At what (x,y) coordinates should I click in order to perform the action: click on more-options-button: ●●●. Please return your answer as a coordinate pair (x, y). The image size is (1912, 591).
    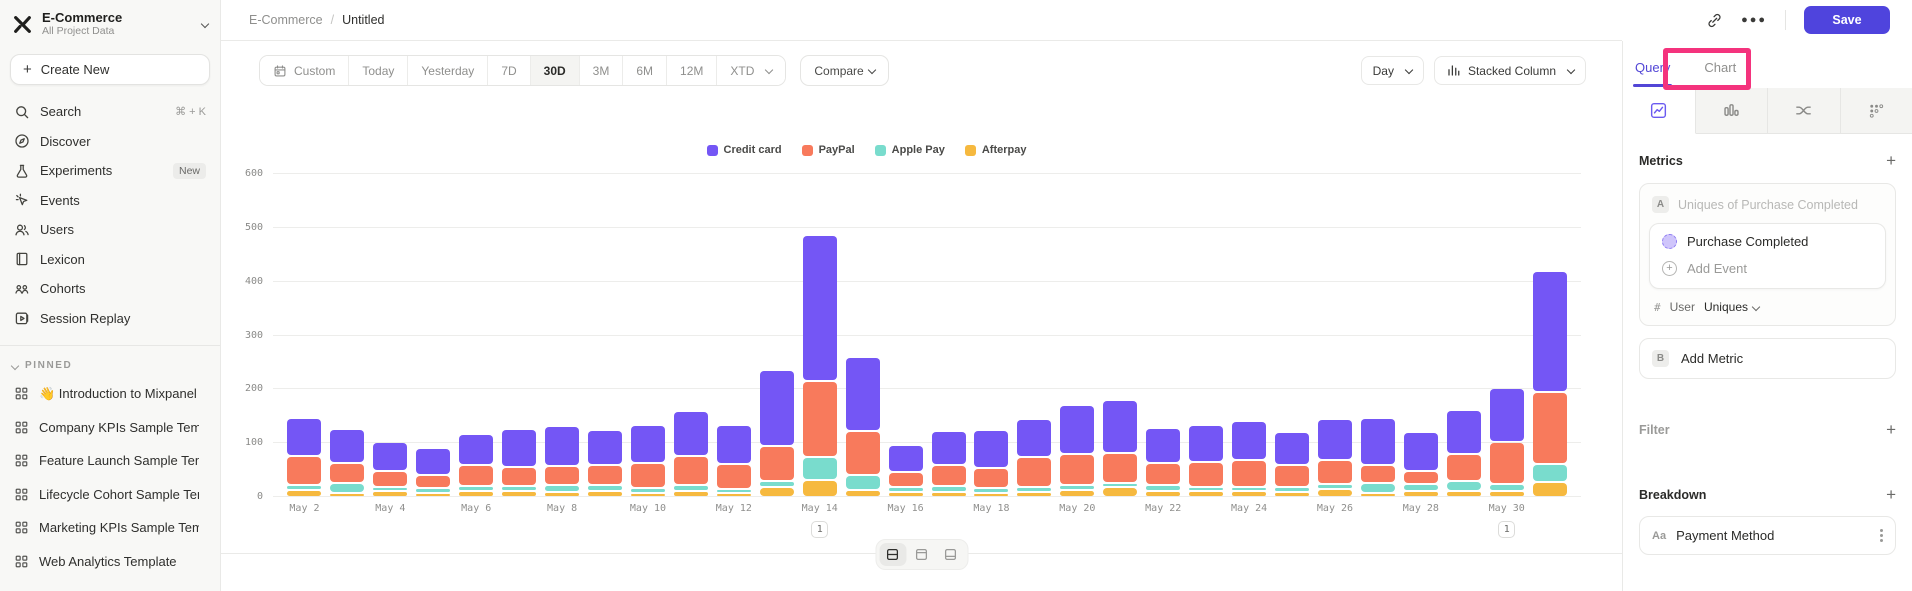
    Looking at the image, I should click on (1754, 20).